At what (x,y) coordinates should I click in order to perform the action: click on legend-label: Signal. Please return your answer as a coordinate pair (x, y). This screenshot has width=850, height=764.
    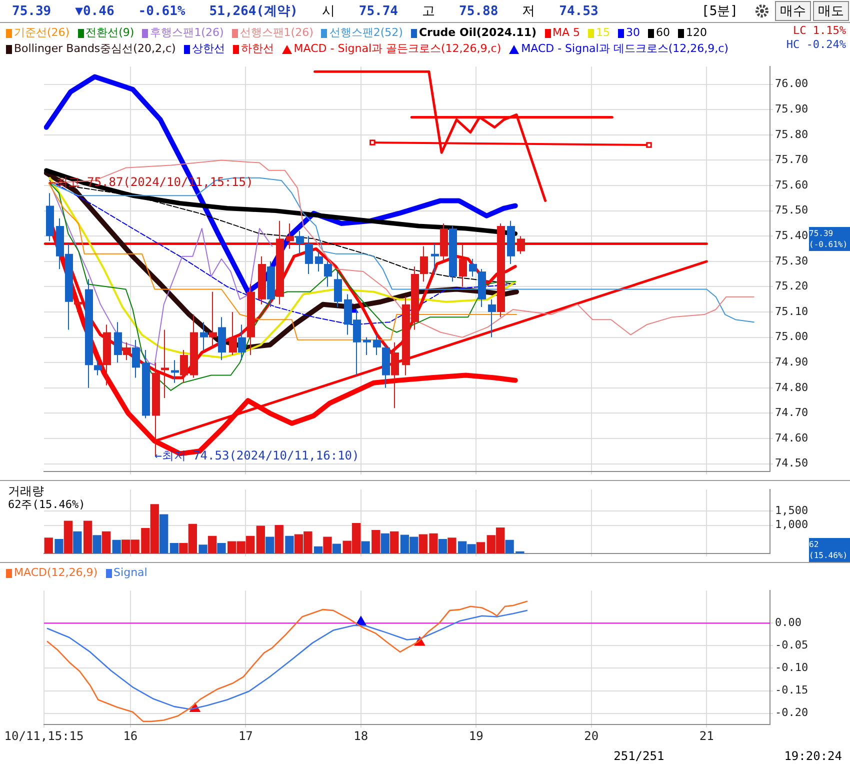
    Looking at the image, I should click on (131, 573).